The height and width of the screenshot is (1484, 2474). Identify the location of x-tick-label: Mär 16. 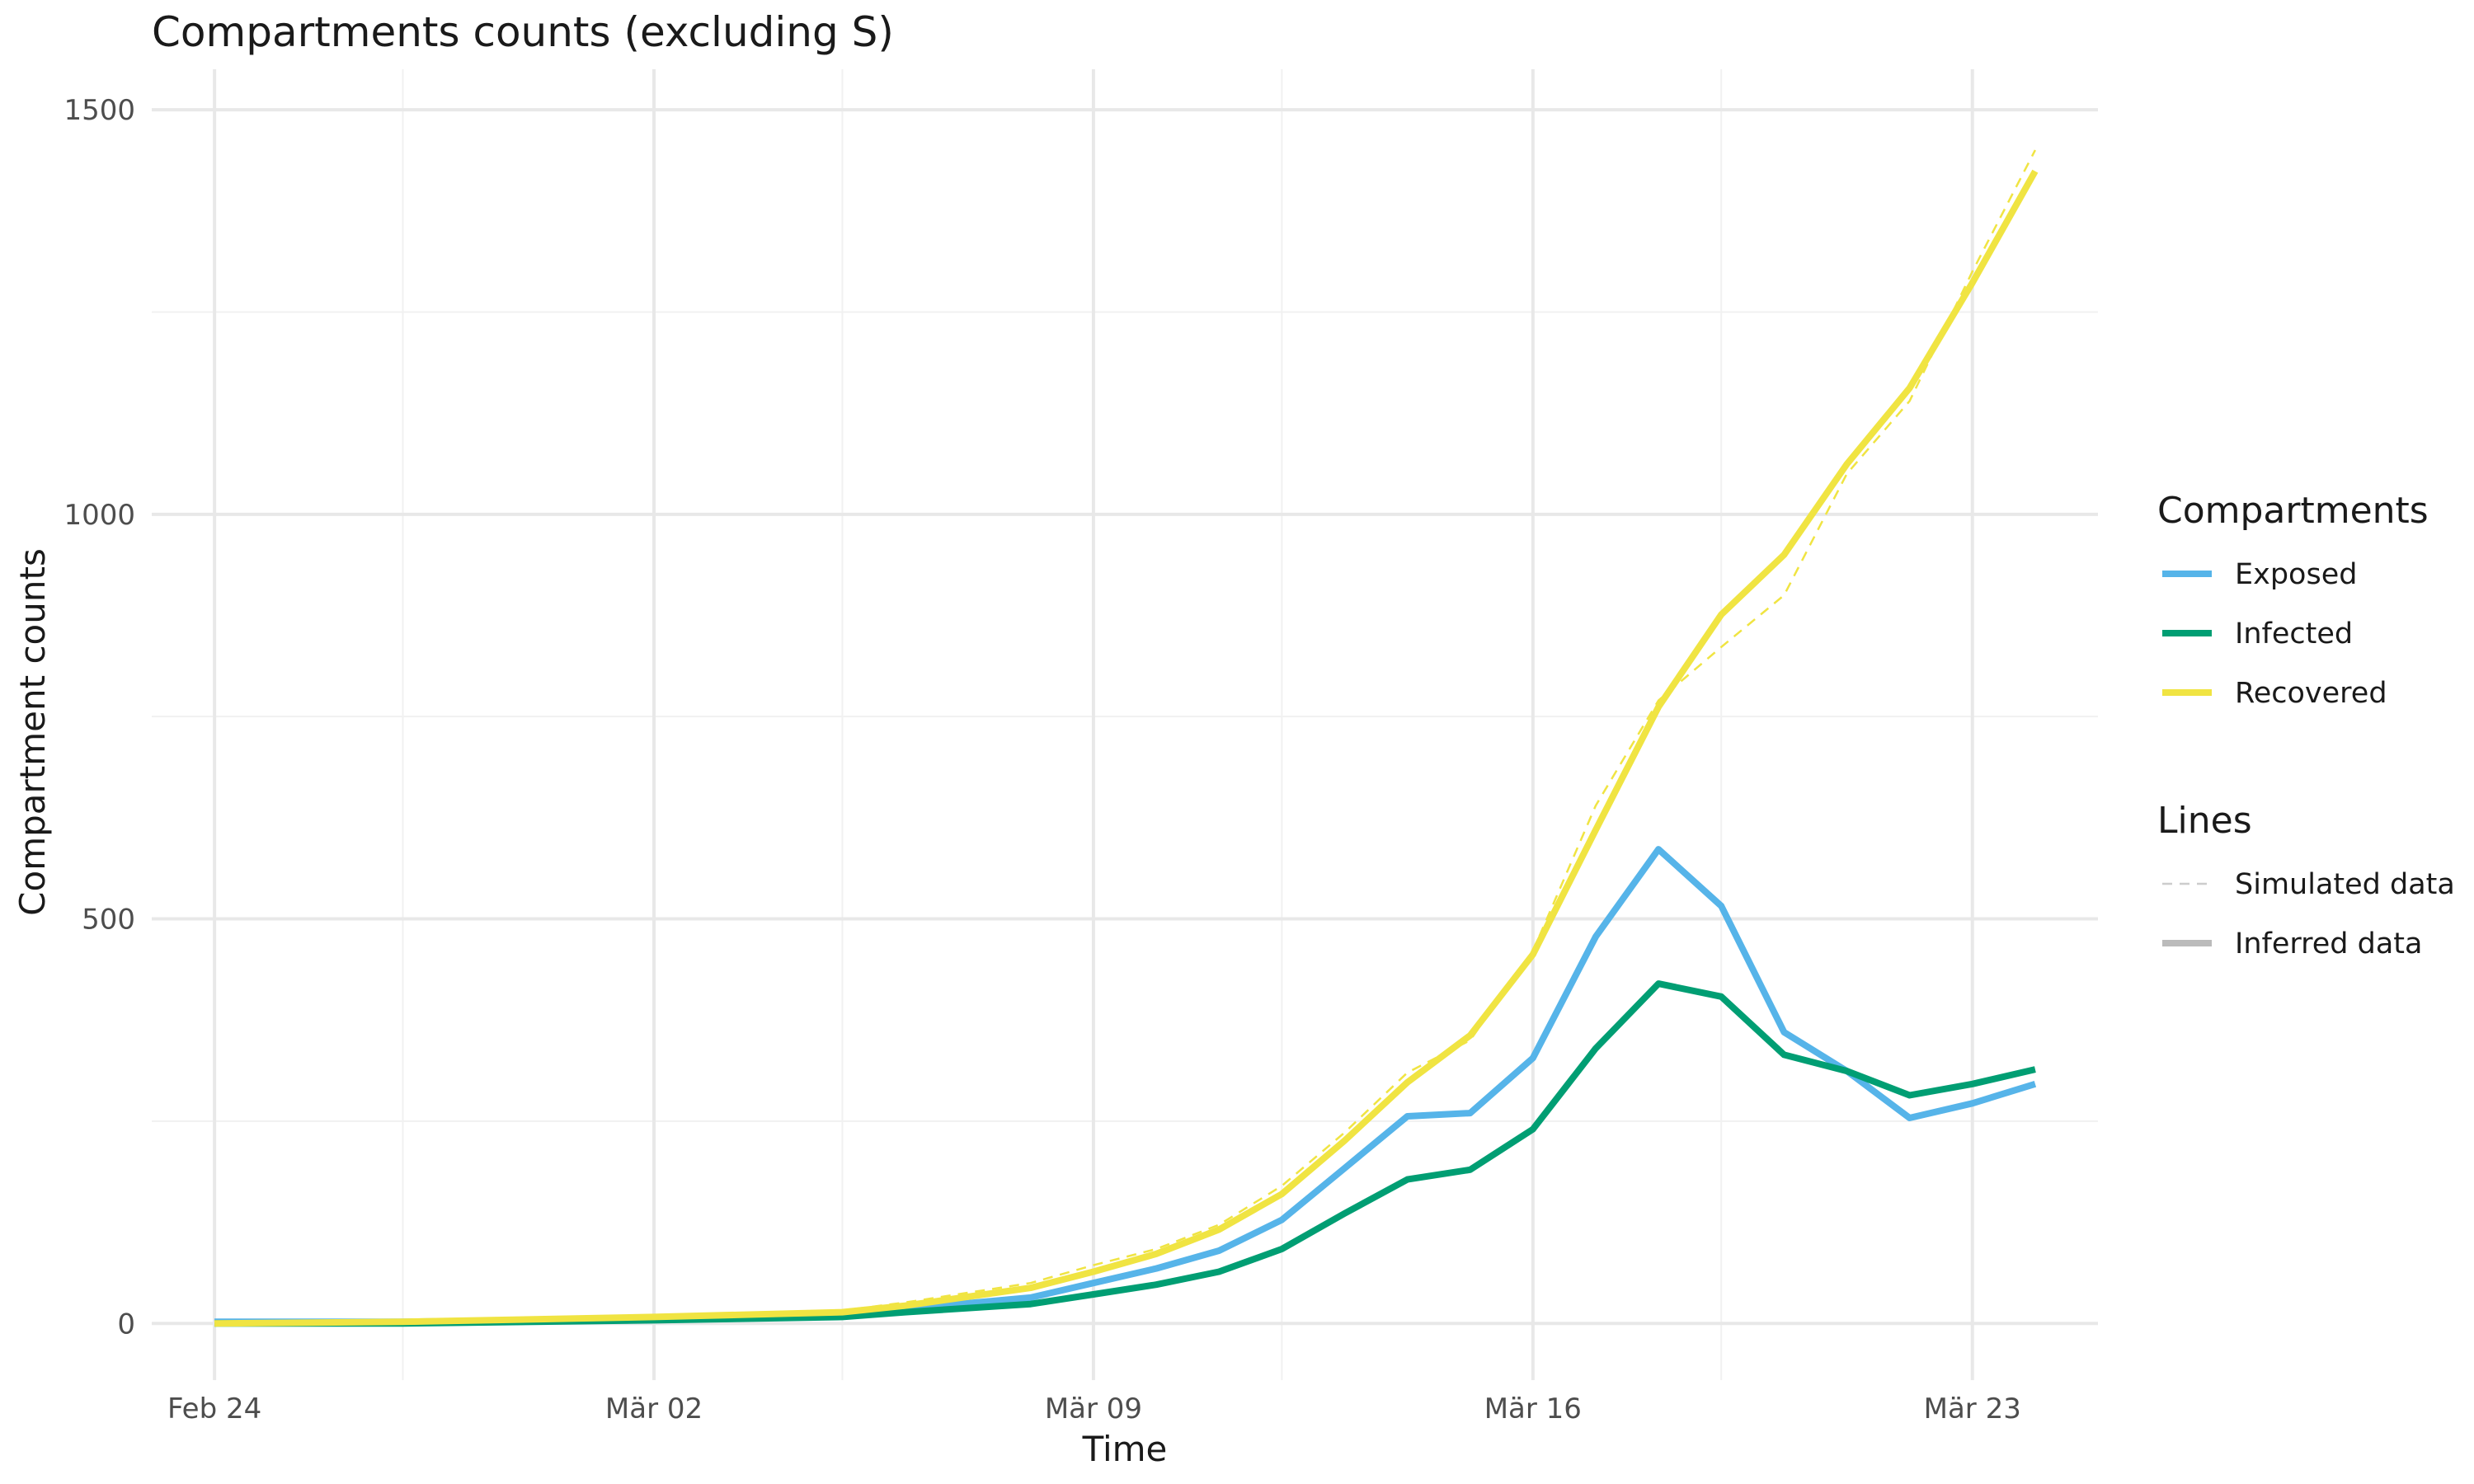
(1533, 1408).